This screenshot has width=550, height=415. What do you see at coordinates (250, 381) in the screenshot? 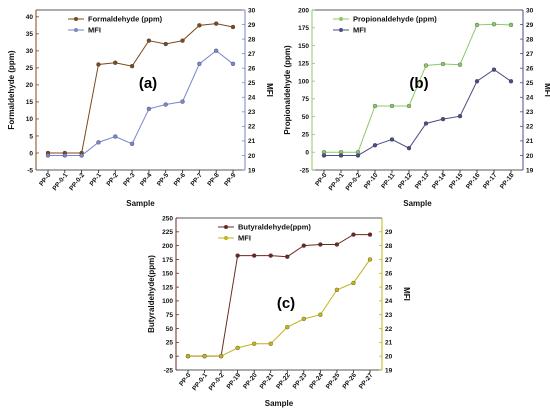
I see `x-tick-label: PP-20` at bounding box center [250, 381].